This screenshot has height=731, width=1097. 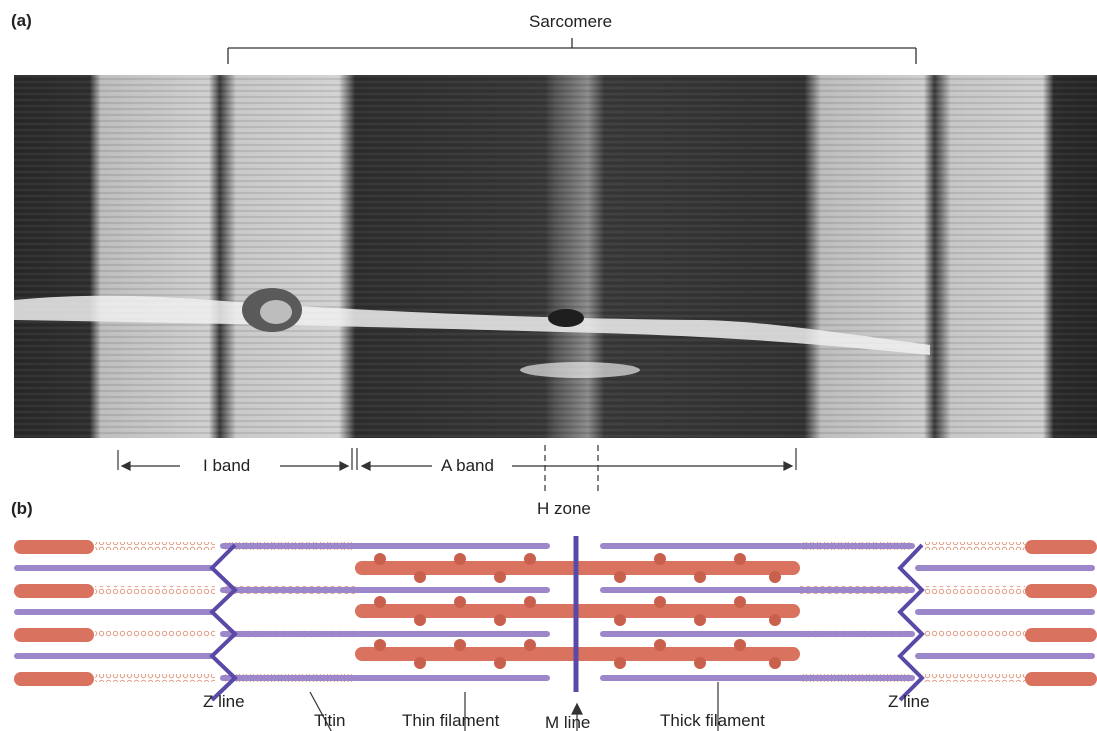 I want to click on a-band-label: A band, so click(x=467, y=465).